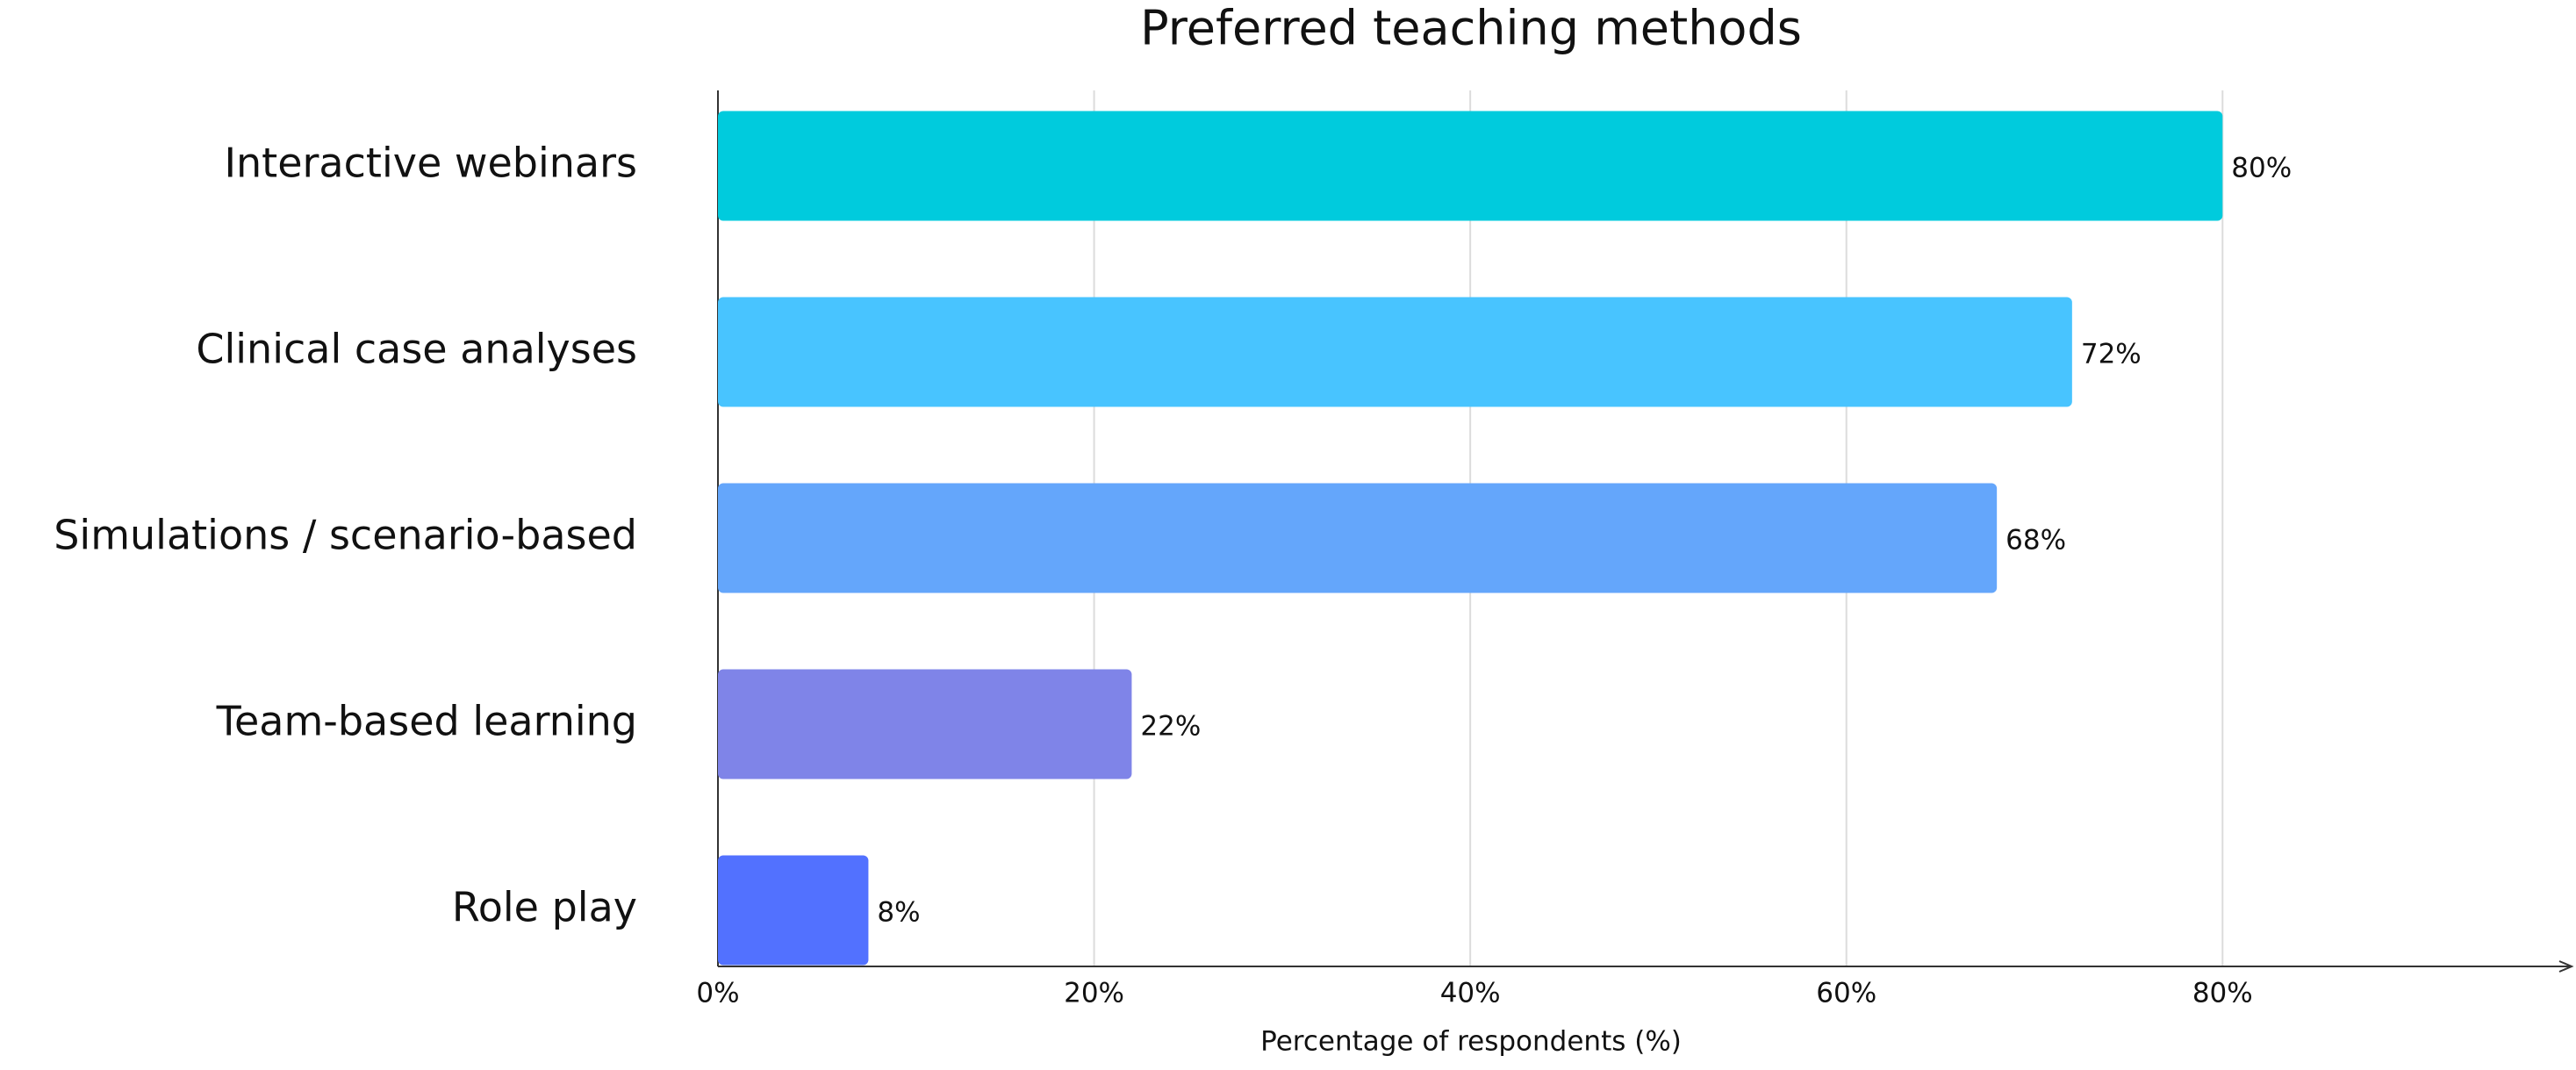 This screenshot has height=1070, width=2576. Describe the element at coordinates (1094, 993) in the screenshot. I see `x-tick-label: 20%` at that location.